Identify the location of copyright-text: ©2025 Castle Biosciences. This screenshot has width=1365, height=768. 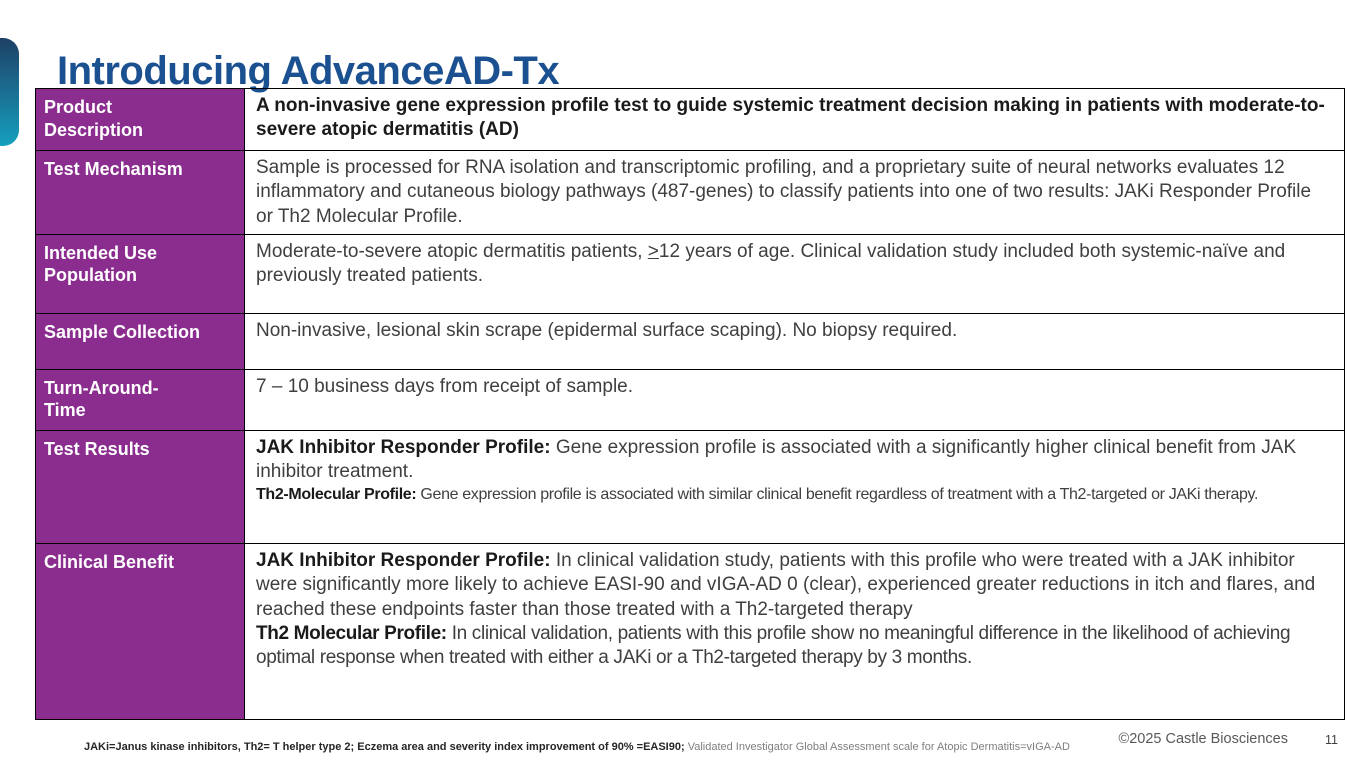
(1203, 739).